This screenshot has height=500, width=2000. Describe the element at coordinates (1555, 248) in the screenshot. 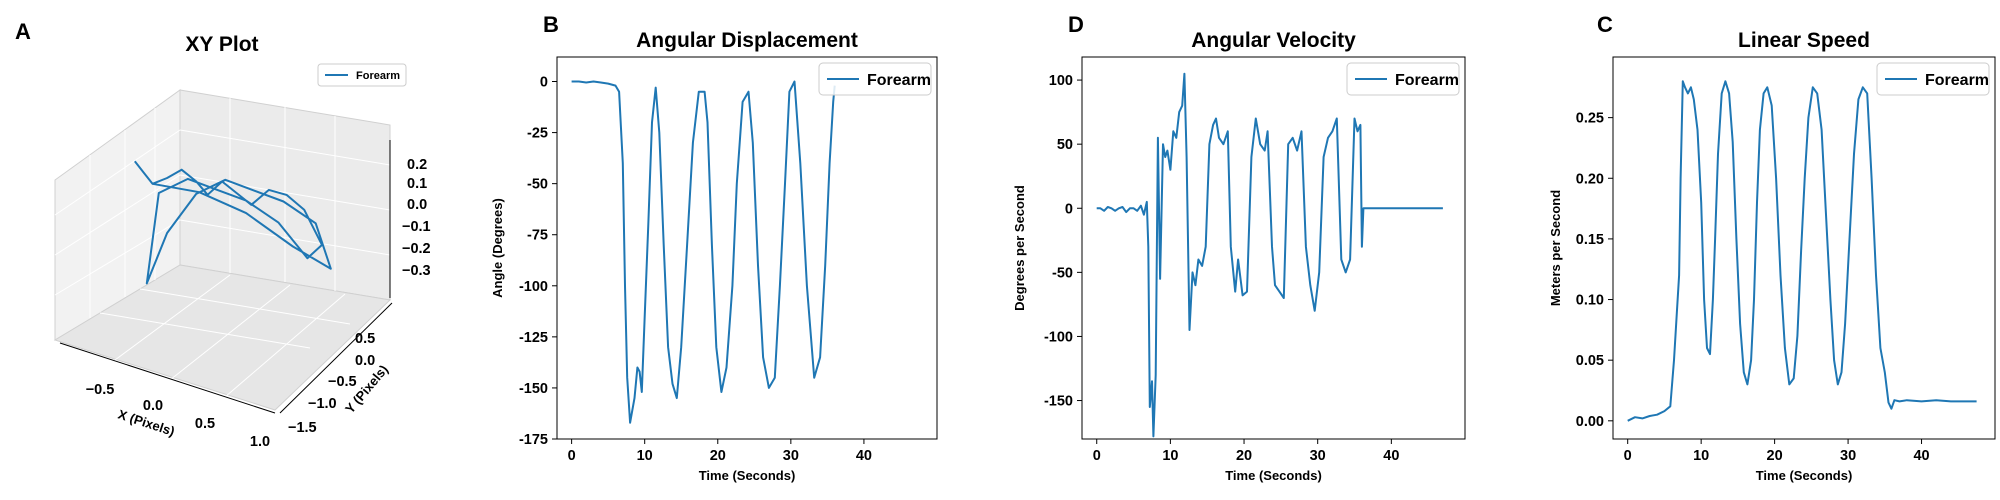

I see `y-axis-label-c: Meters per Second` at that location.